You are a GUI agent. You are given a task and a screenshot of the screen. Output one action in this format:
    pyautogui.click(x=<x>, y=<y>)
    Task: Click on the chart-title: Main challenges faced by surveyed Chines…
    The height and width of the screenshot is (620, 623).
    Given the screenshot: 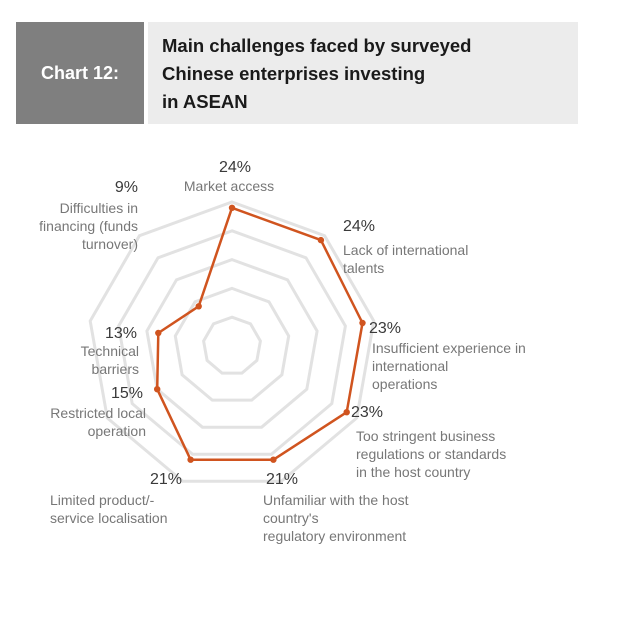 What is the action you would take?
    pyautogui.click(x=363, y=73)
    